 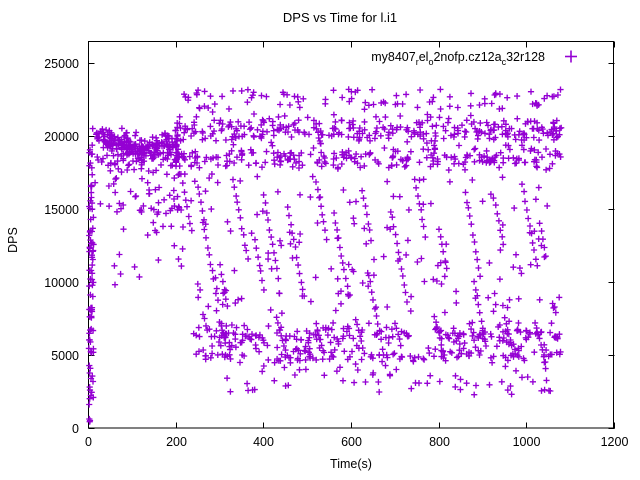 I want to click on y-tick-label: 20000, so click(x=61, y=137).